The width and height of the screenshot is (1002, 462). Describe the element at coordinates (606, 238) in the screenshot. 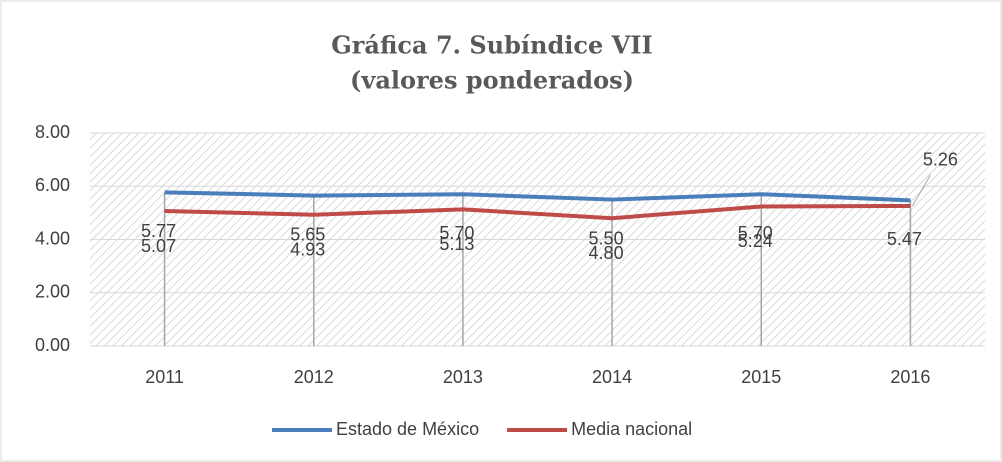

I see `data-label: 5.50` at that location.